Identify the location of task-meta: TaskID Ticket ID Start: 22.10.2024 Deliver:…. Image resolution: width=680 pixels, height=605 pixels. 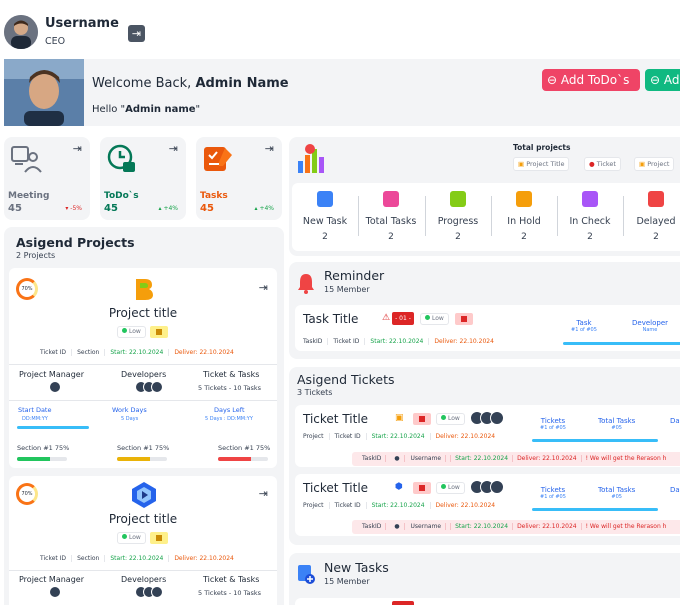
(398, 341).